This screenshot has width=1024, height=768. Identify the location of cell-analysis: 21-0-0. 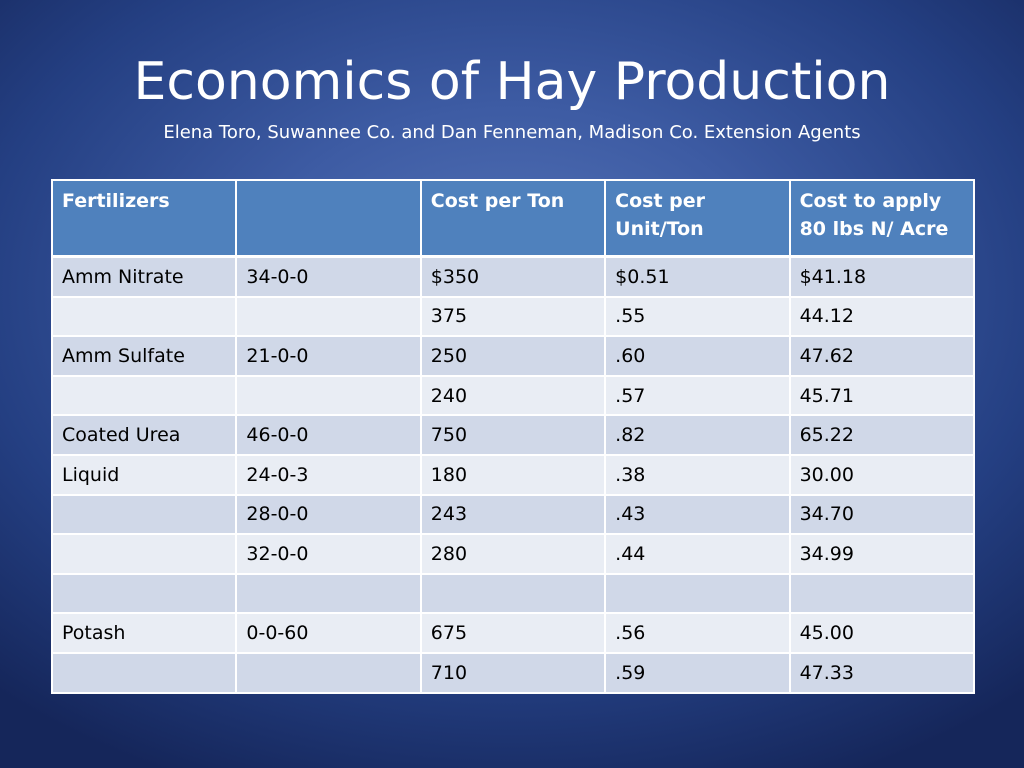
(328, 356).